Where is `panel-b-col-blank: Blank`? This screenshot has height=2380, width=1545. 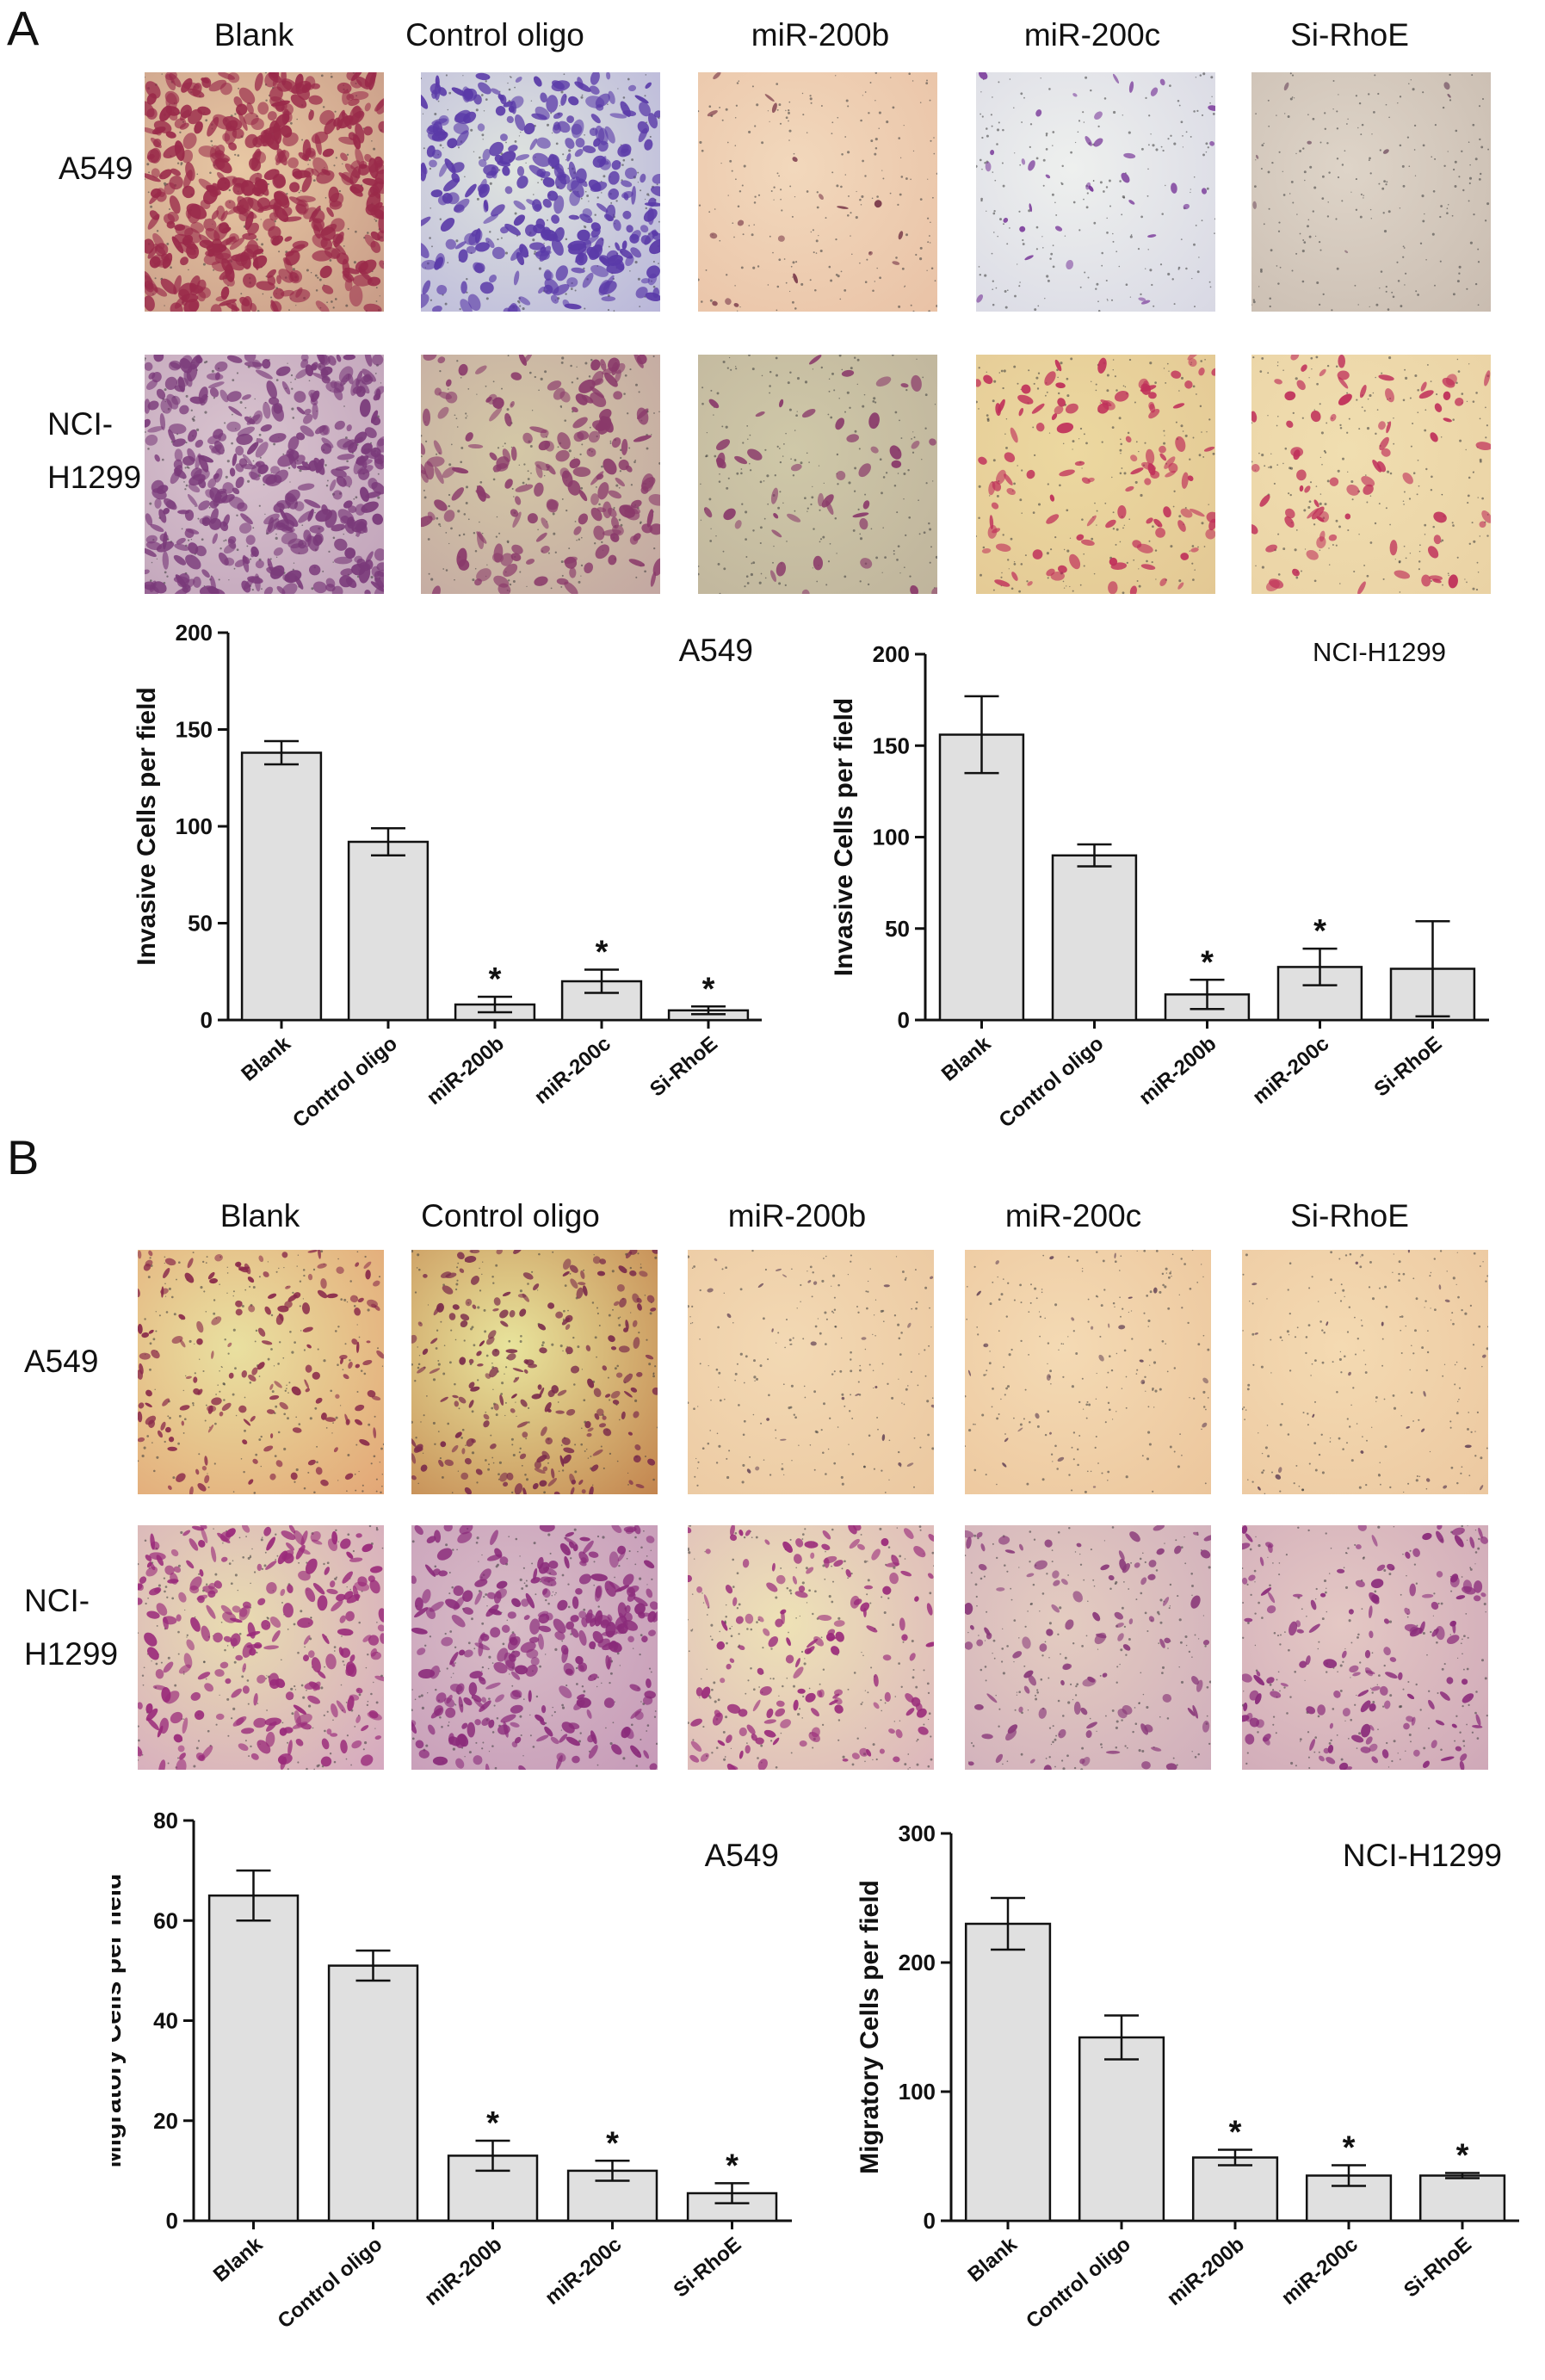 panel-b-col-blank: Blank is located at coordinates (260, 1216).